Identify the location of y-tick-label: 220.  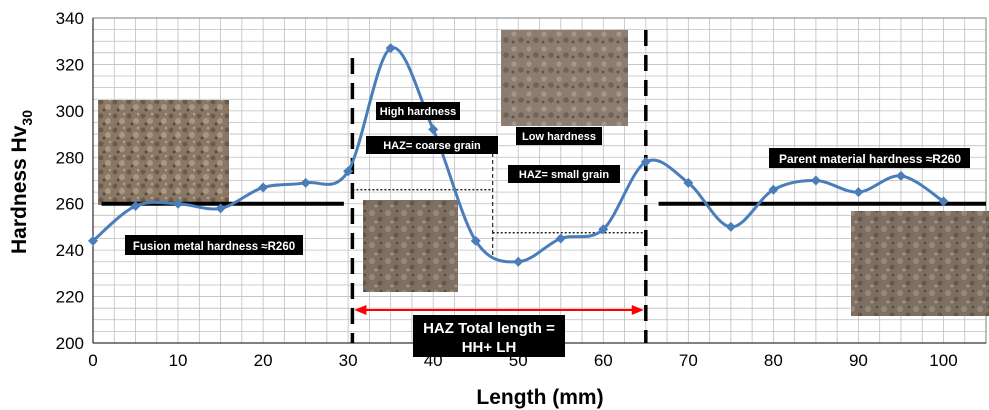
(70, 297).